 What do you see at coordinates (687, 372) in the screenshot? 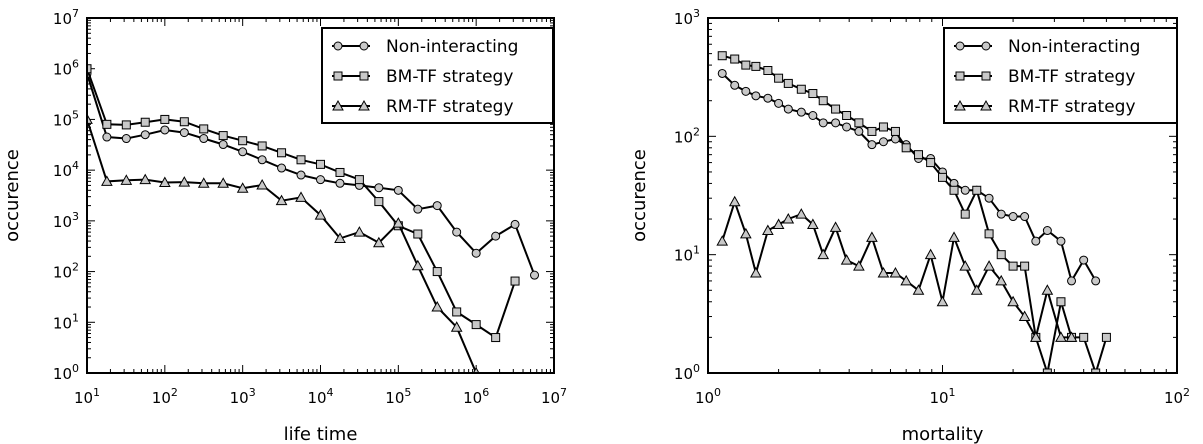
I see `y-tick-label: 10⁰` at bounding box center [687, 372].